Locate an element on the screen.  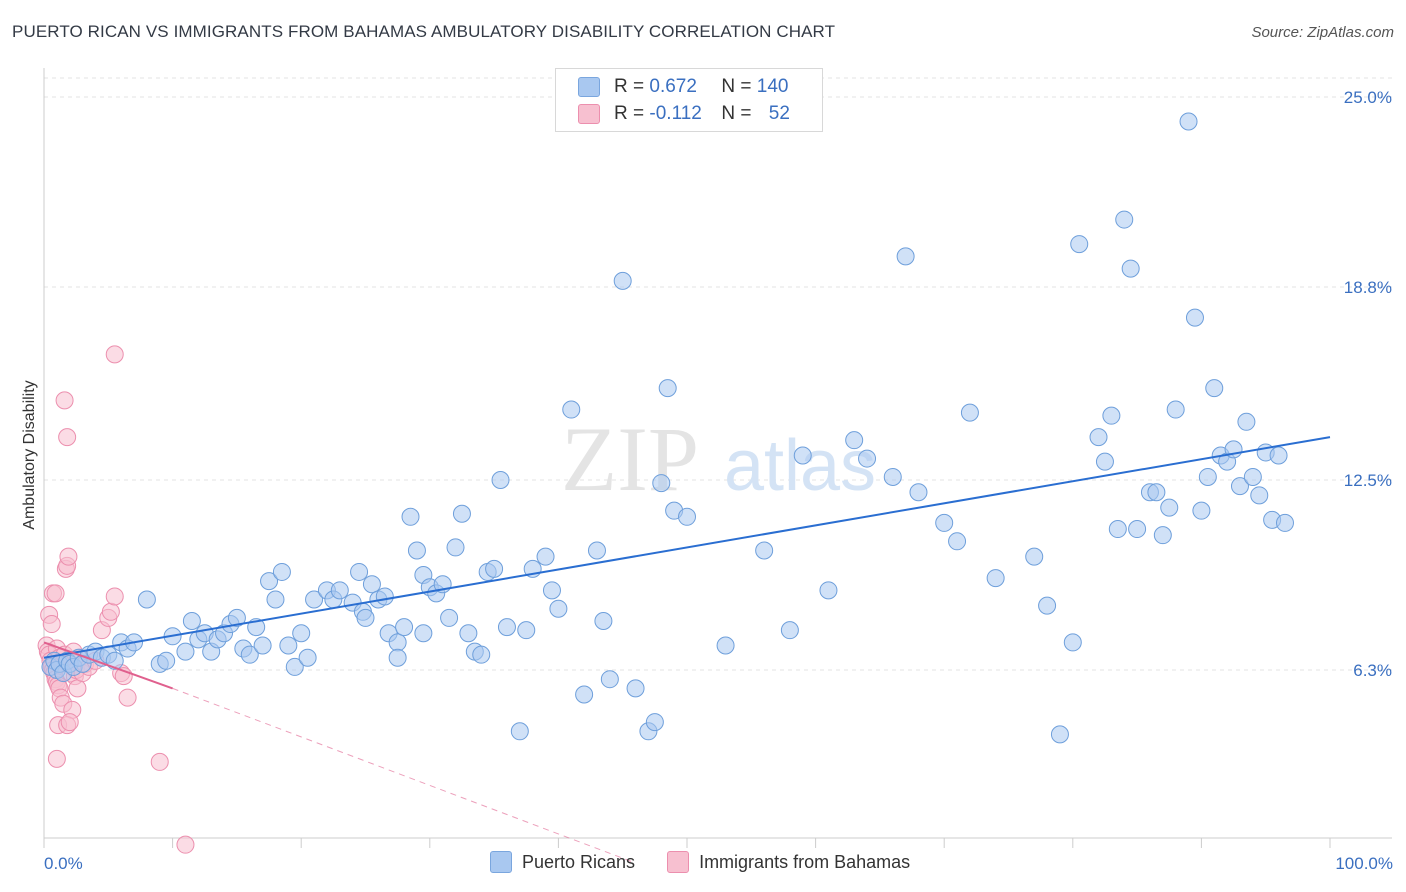
legend-swatch-pink is located at coordinates (678, 862).